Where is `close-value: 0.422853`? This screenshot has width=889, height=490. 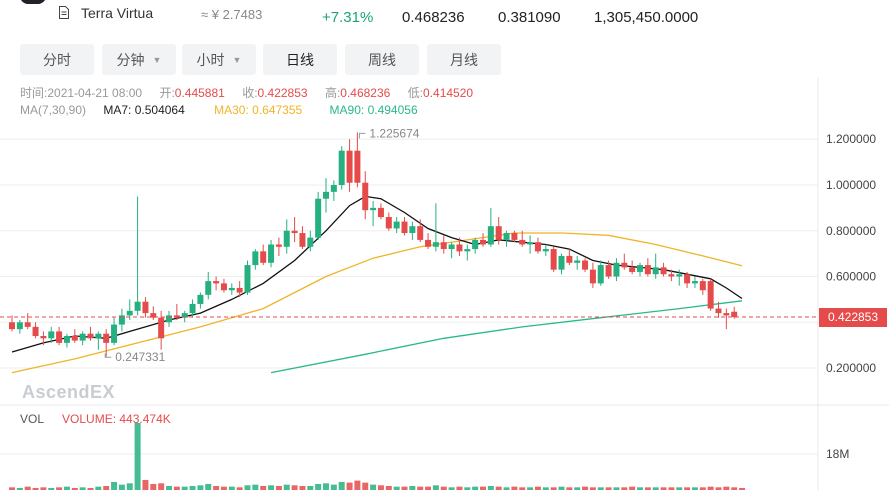
close-value: 0.422853 is located at coordinates (282, 93).